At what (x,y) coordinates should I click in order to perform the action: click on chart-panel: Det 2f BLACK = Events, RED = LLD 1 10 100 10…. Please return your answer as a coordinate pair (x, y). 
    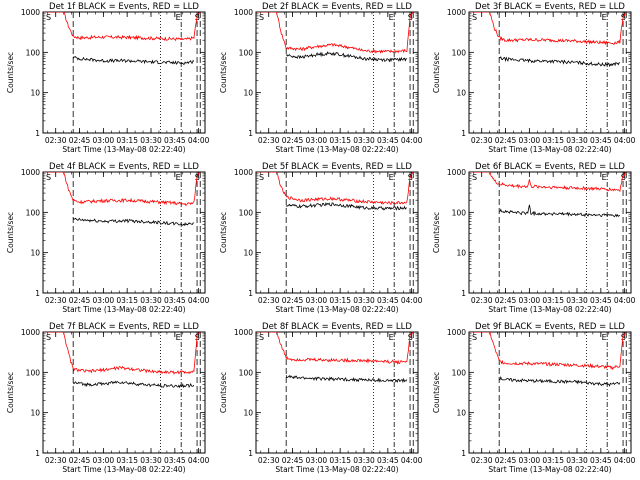
    Looking at the image, I should click on (321, 78).